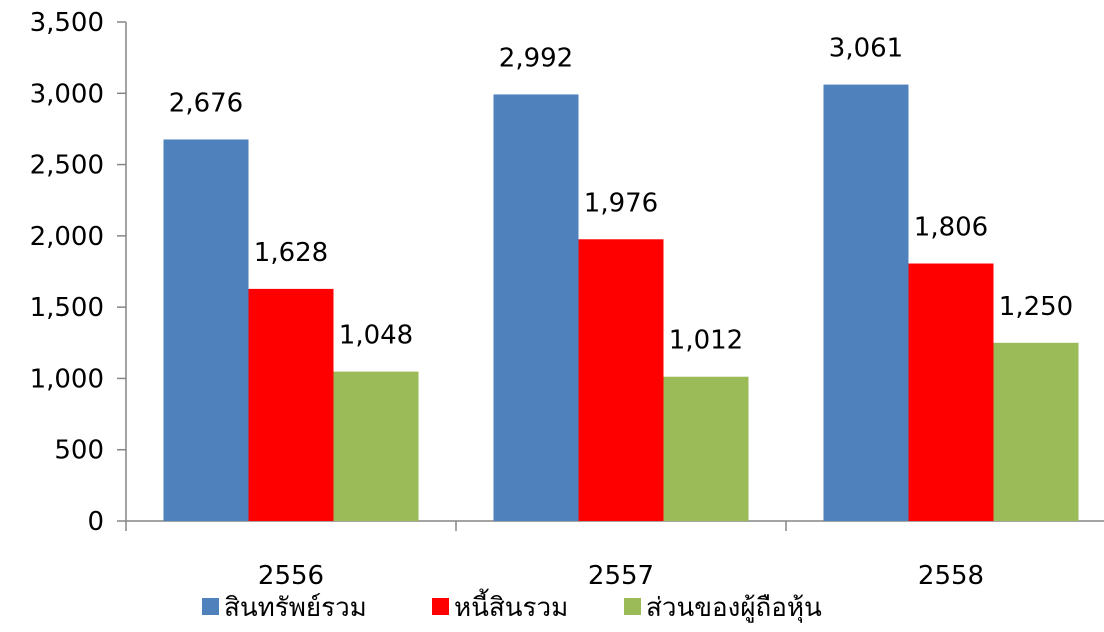  I want to click on data-label: 1,012, so click(706, 341).